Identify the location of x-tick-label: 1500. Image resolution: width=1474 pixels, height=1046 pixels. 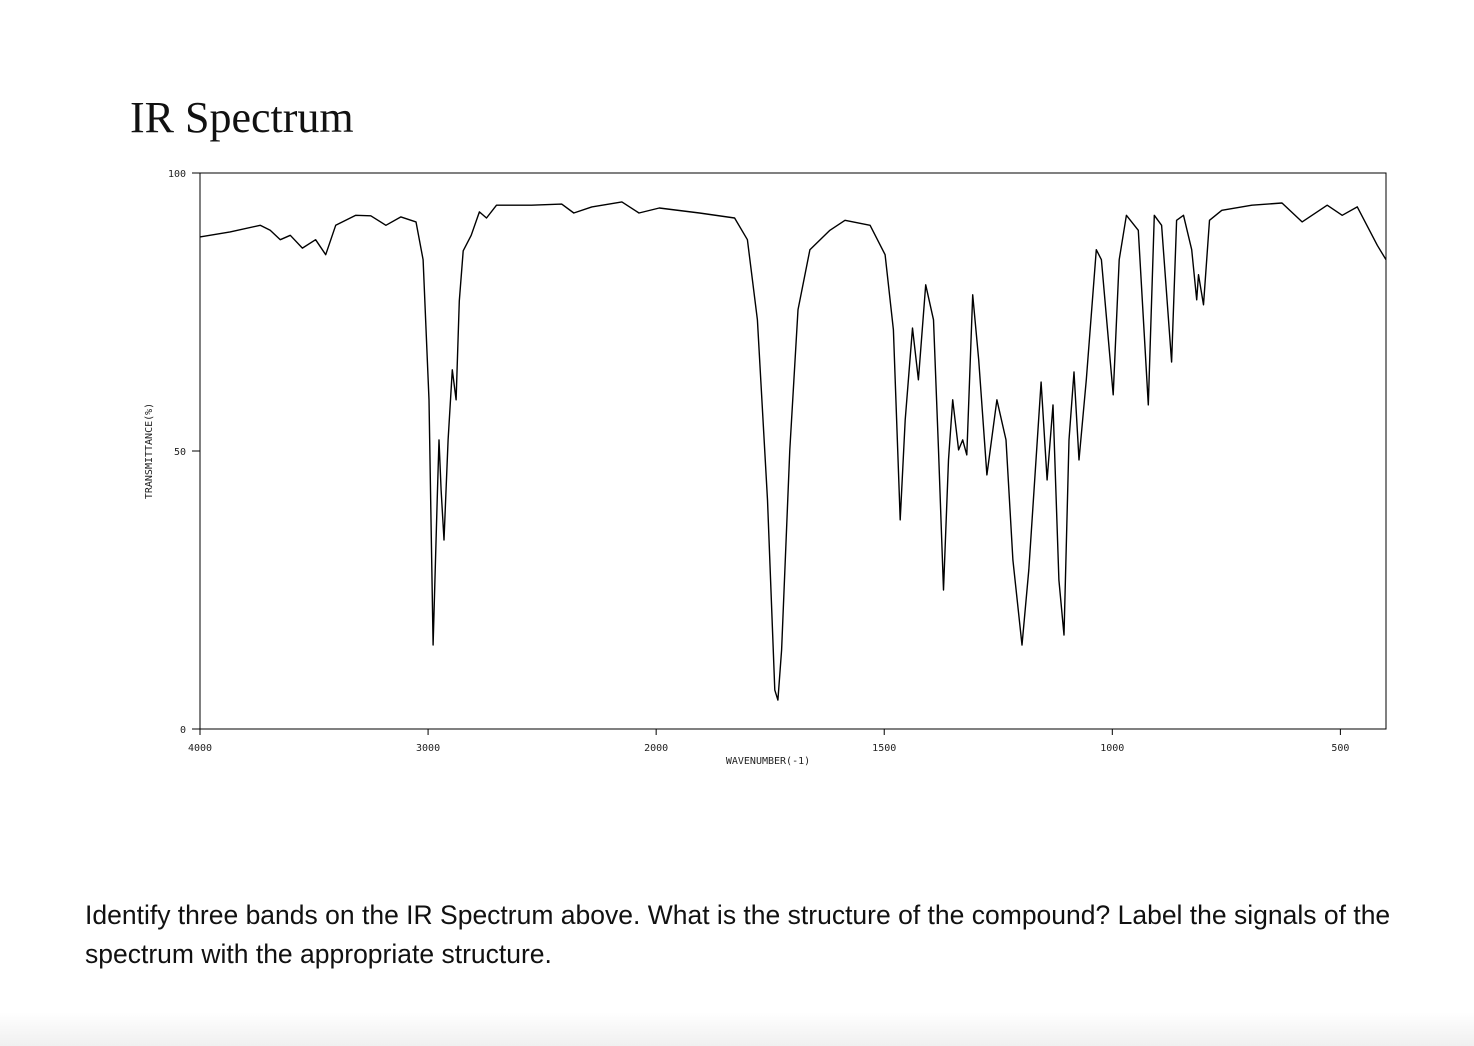
(884, 748).